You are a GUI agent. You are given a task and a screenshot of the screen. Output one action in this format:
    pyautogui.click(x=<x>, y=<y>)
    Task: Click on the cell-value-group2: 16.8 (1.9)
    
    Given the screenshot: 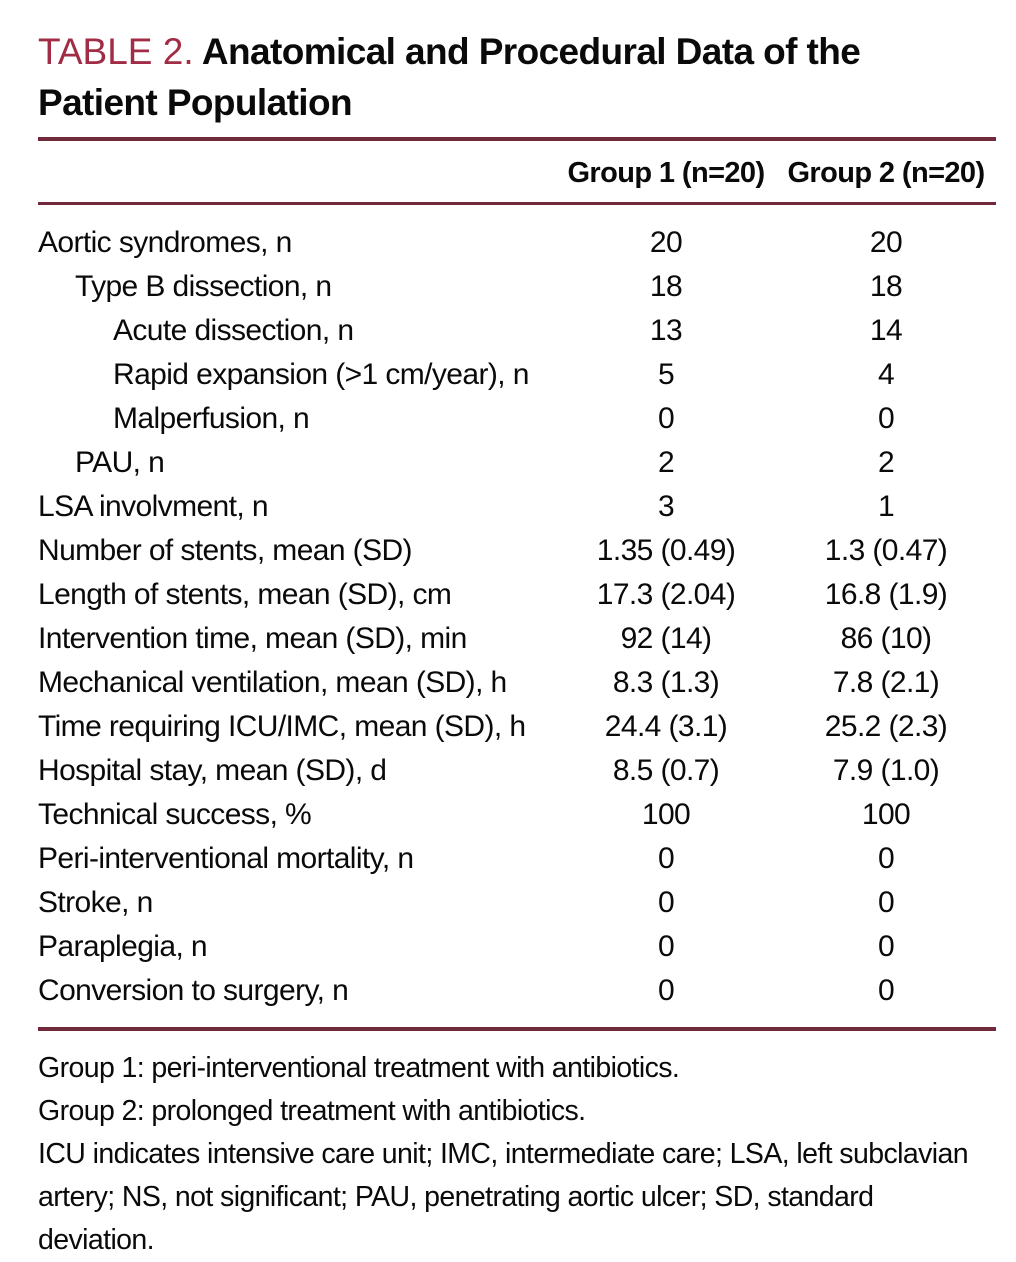 What is the action you would take?
    pyautogui.click(x=886, y=594)
    